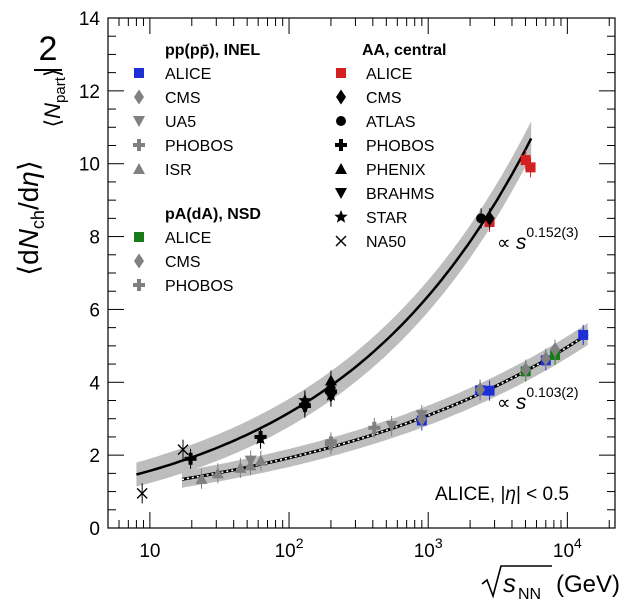 The width and height of the screenshot is (633, 605). What do you see at coordinates (396, 170) in the screenshot?
I see `legend-entry: PHENIX` at bounding box center [396, 170].